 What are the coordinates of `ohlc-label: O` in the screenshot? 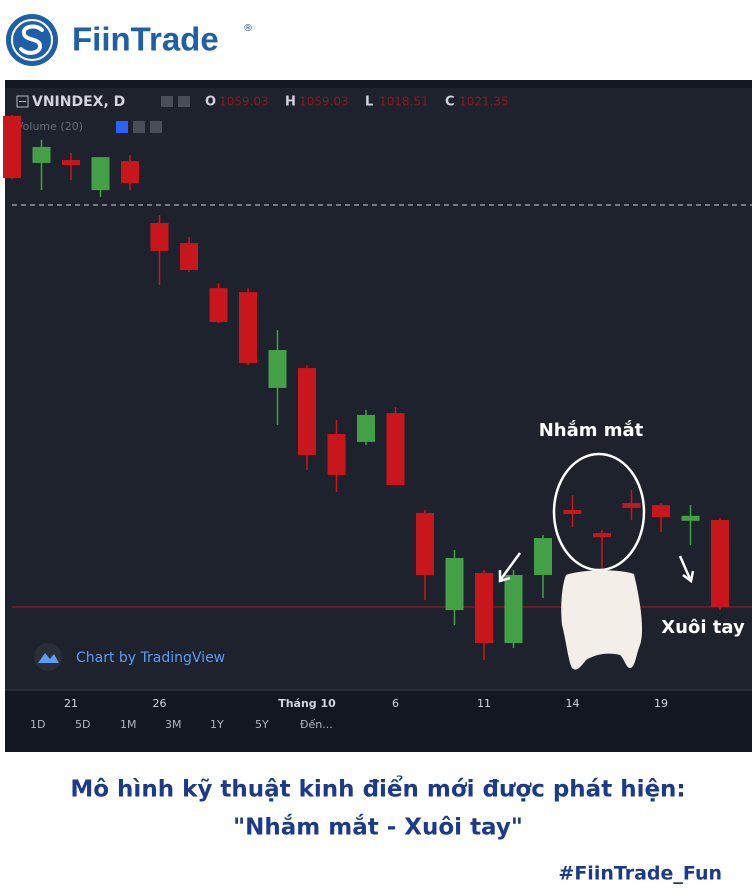 It's located at (210, 102).